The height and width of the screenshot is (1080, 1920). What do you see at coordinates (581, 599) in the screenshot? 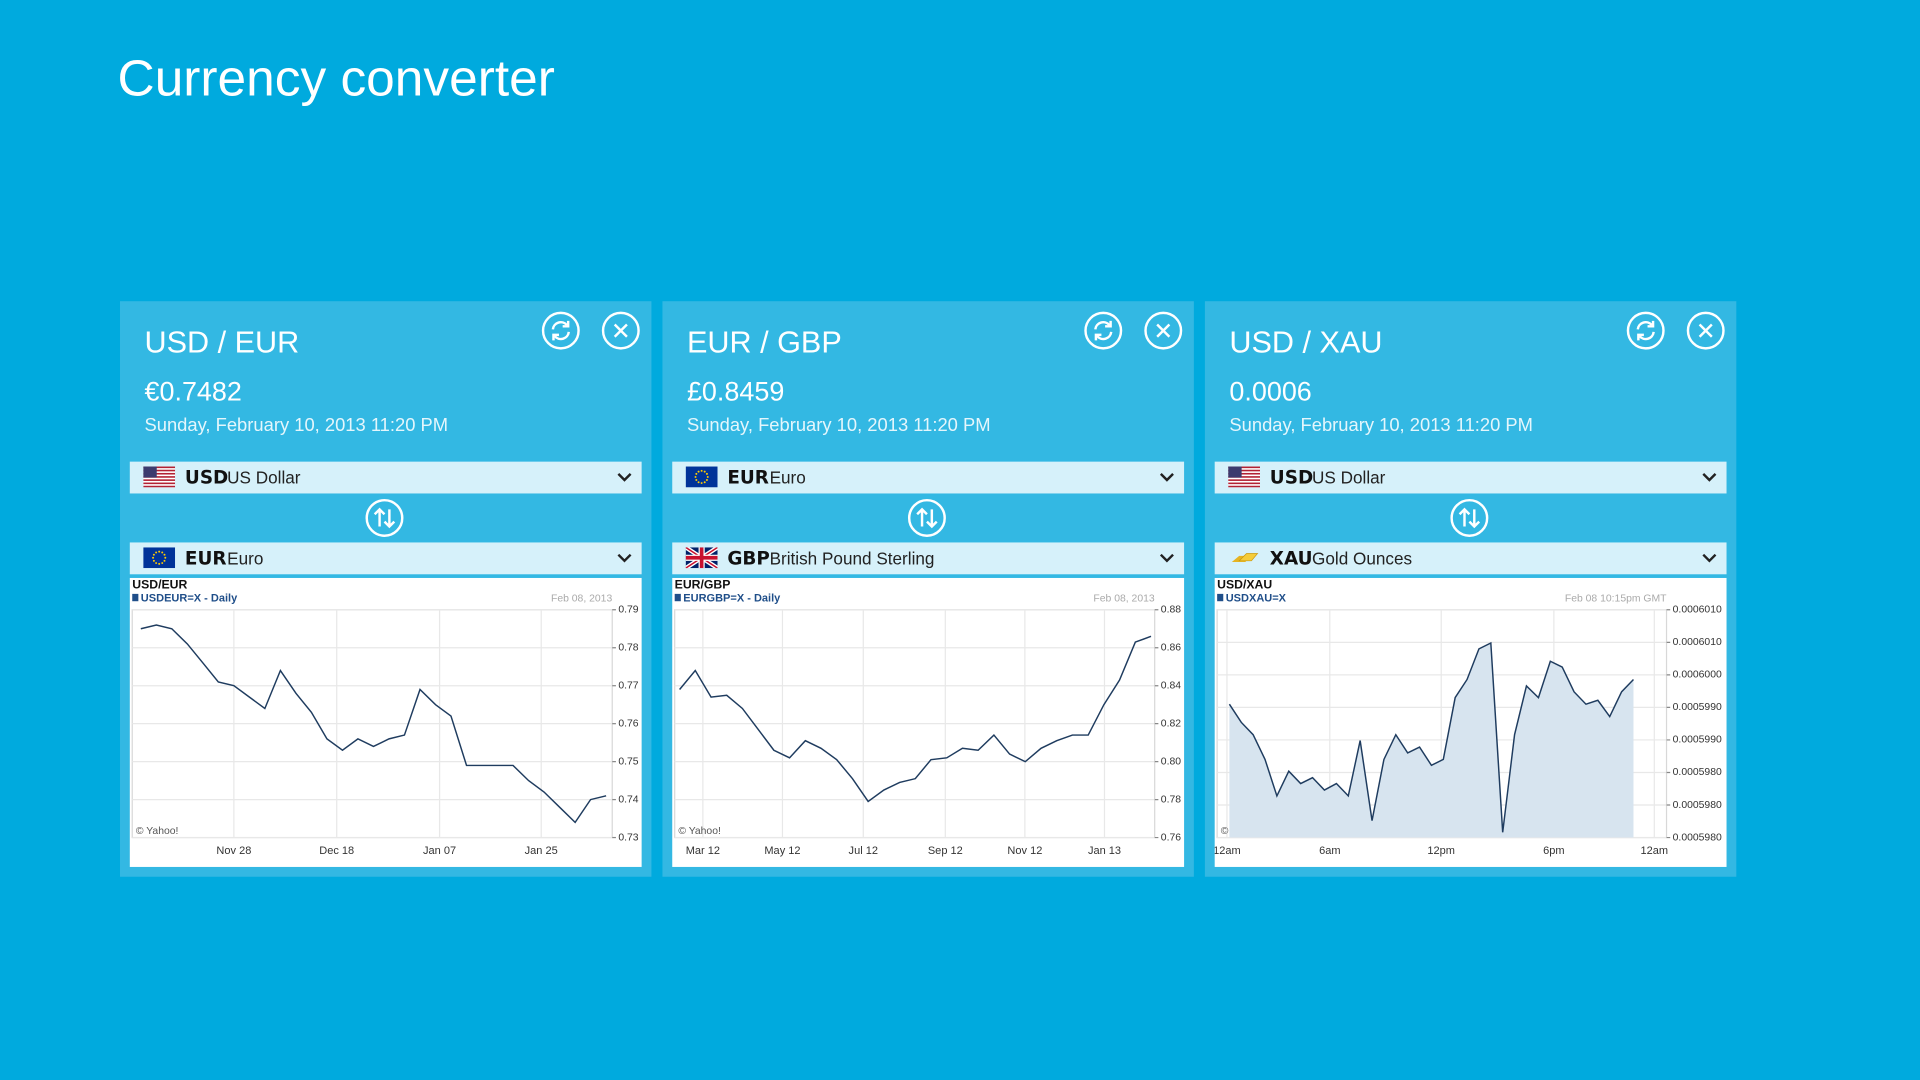
I see `chart-date: Feb 08, 2013` at bounding box center [581, 599].